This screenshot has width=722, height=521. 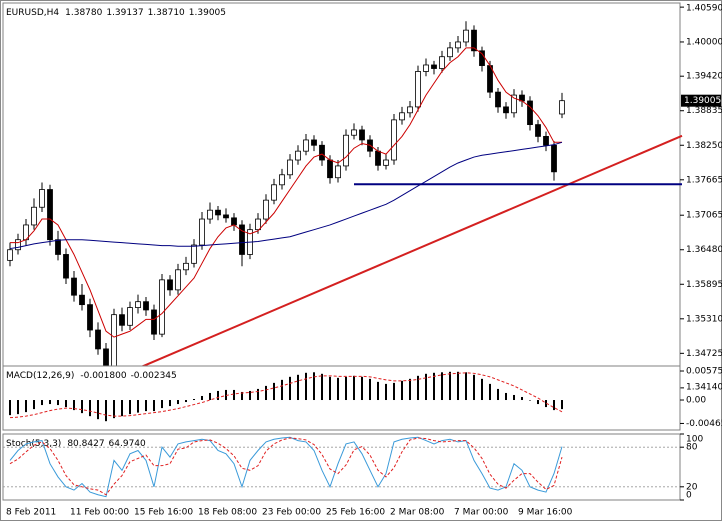 What do you see at coordinates (704, 77) in the screenshot?
I see `y-tick-label: 1.39420` at bounding box center [704, 77].